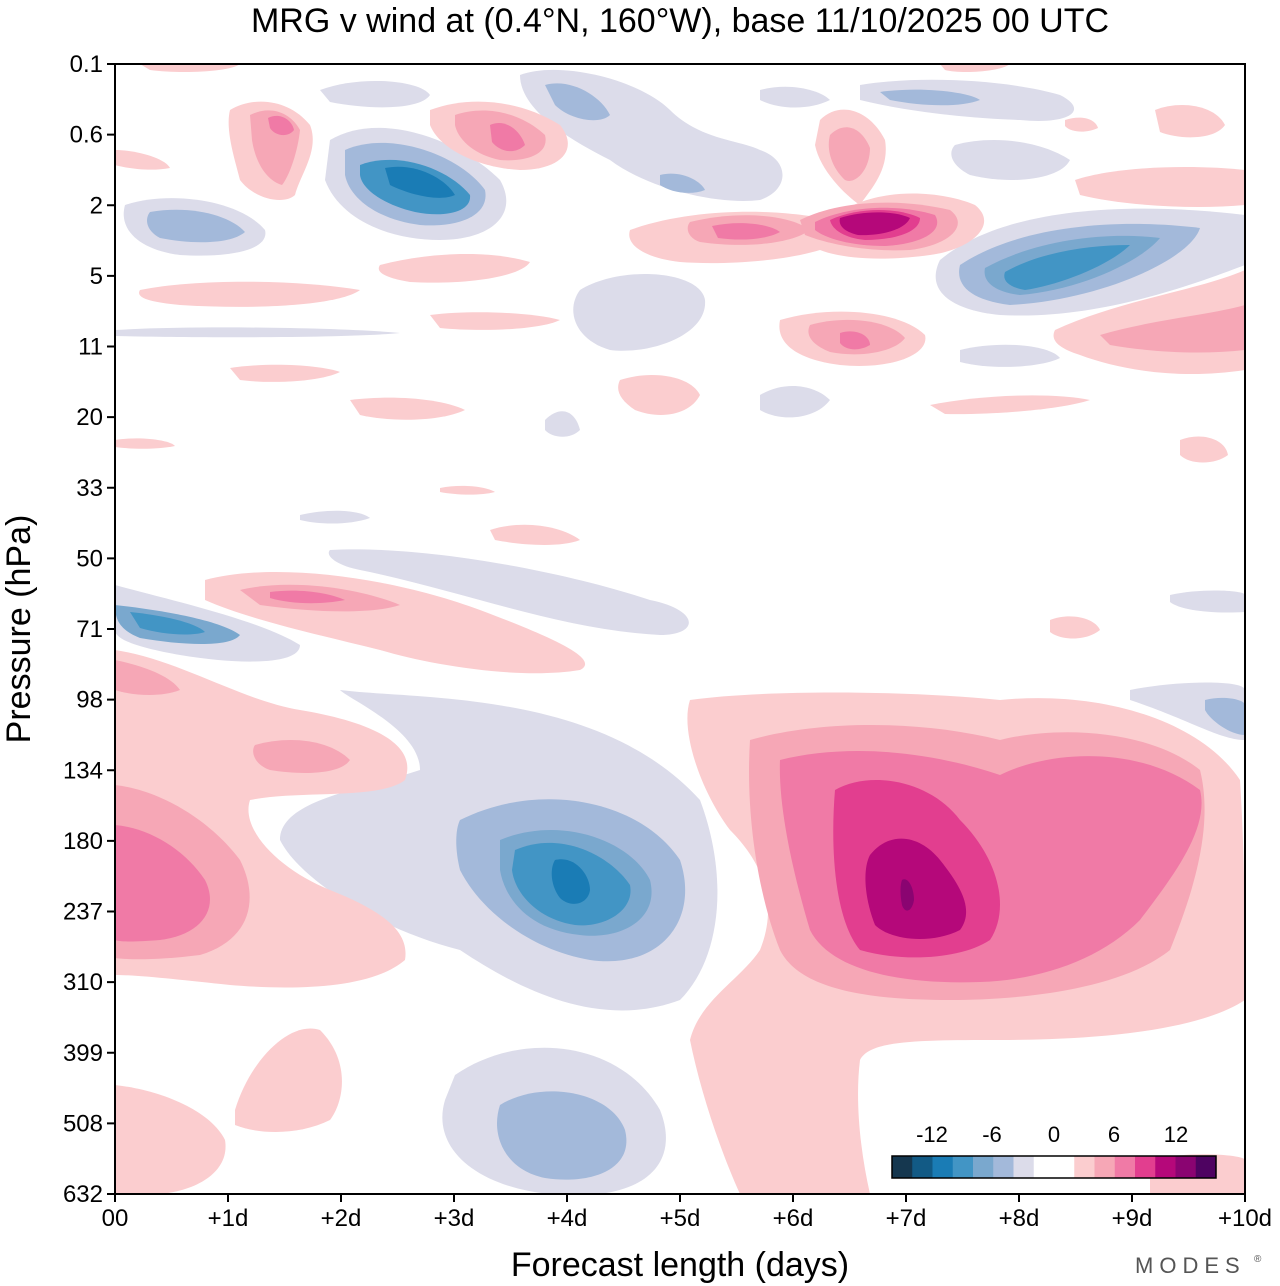 The width and height of the screenshot is (1280, 1286). Describe the element at coordinates (1019, 1218) in the screenshot. I see `x-tick-label: +8d` at that location.